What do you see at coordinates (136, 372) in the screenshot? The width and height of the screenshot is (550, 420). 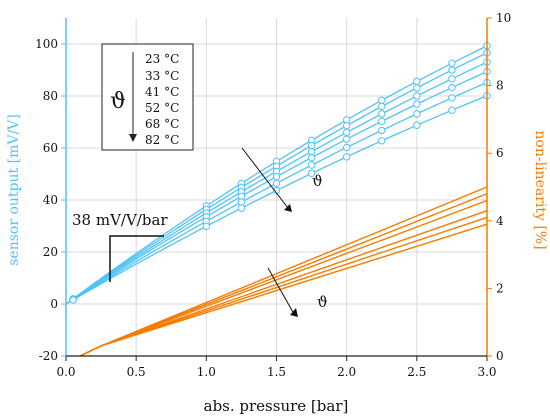 I see `x-tick-label: 0.5` at bounding box center [136, 372].